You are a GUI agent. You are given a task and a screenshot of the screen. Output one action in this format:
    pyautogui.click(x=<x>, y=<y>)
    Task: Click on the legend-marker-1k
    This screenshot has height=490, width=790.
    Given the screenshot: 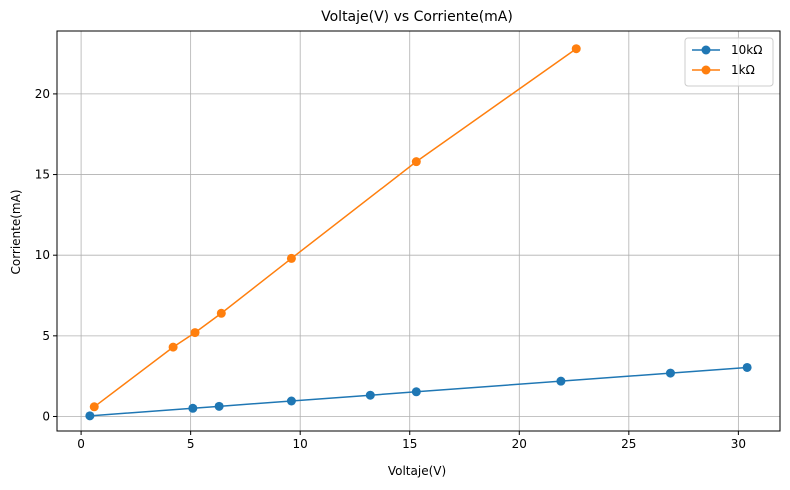 What is the action you would take?
    pyautogui.click(x=706, y=70)
    